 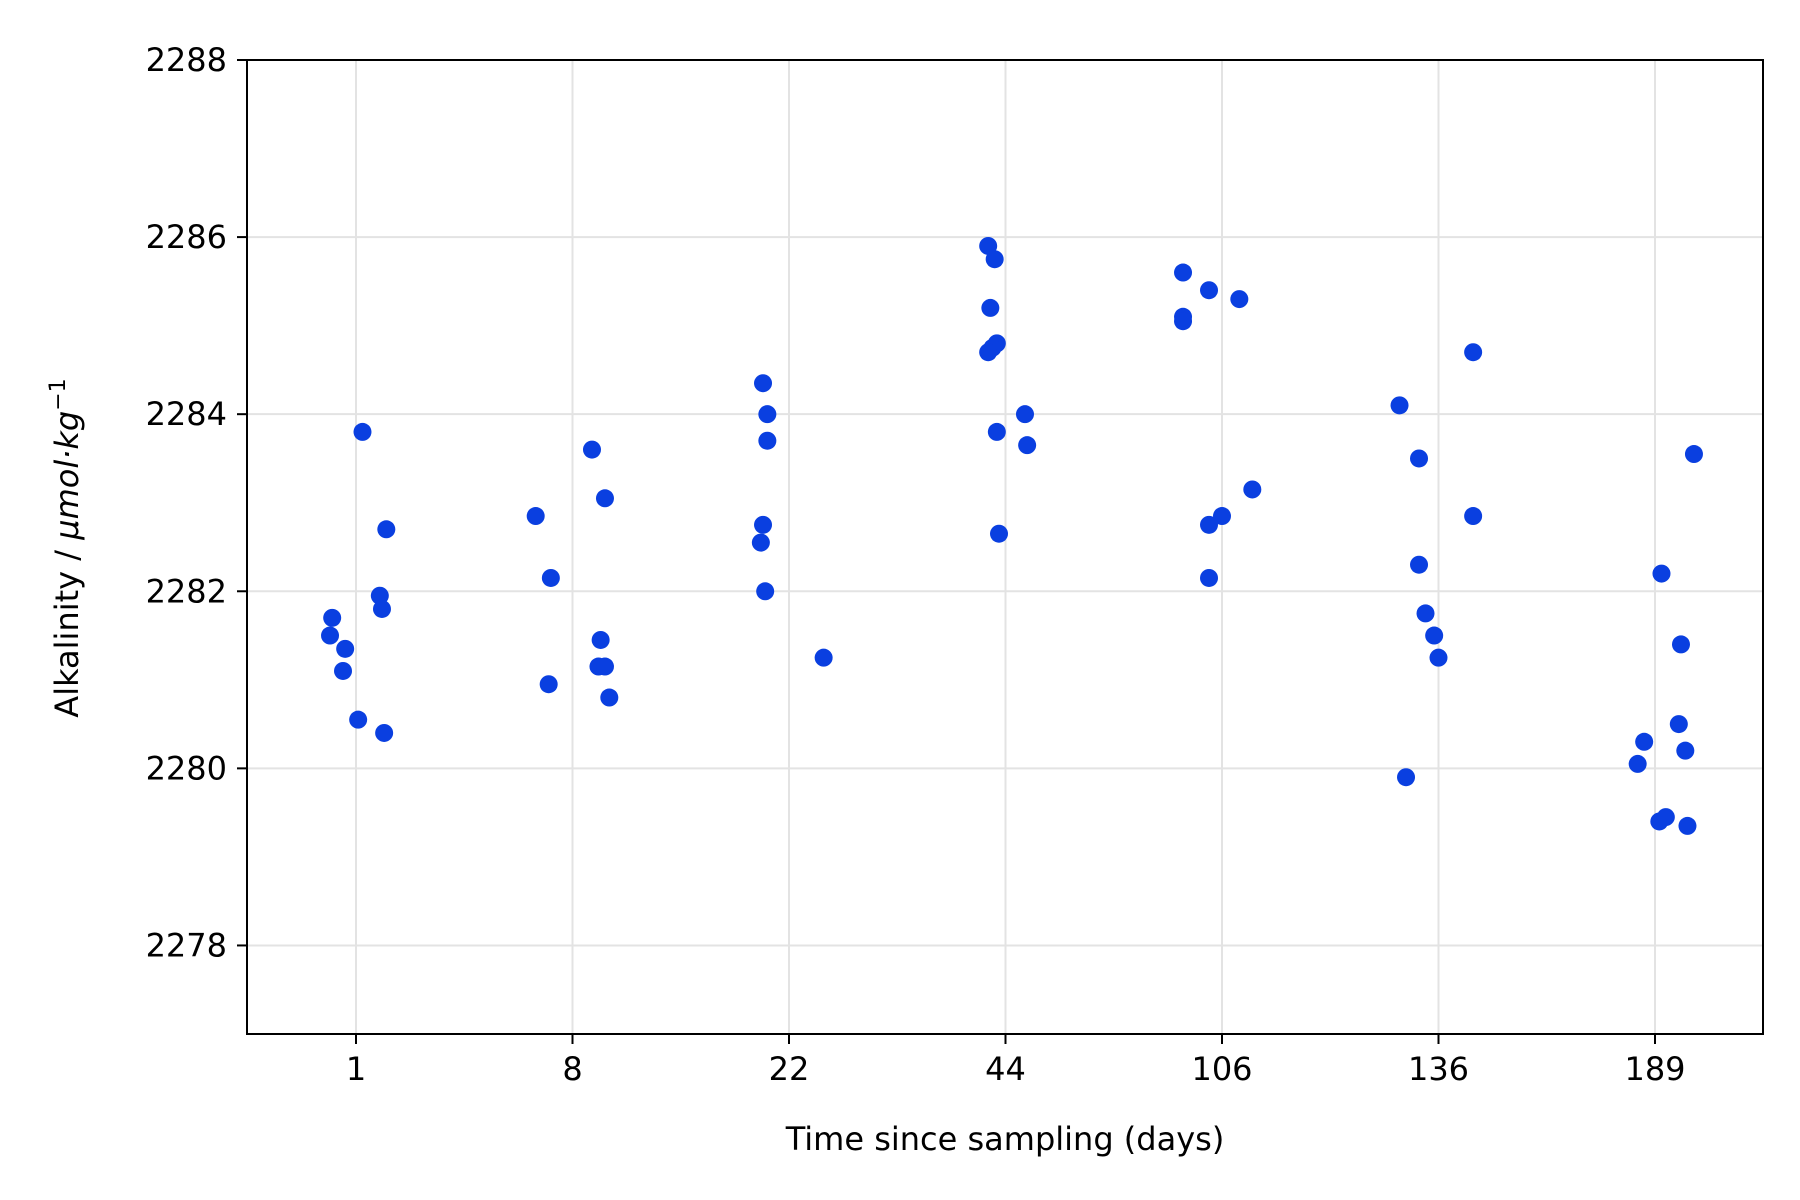 I want to click on y-axis-label-exponent: −1, so click(x=58, y=394).